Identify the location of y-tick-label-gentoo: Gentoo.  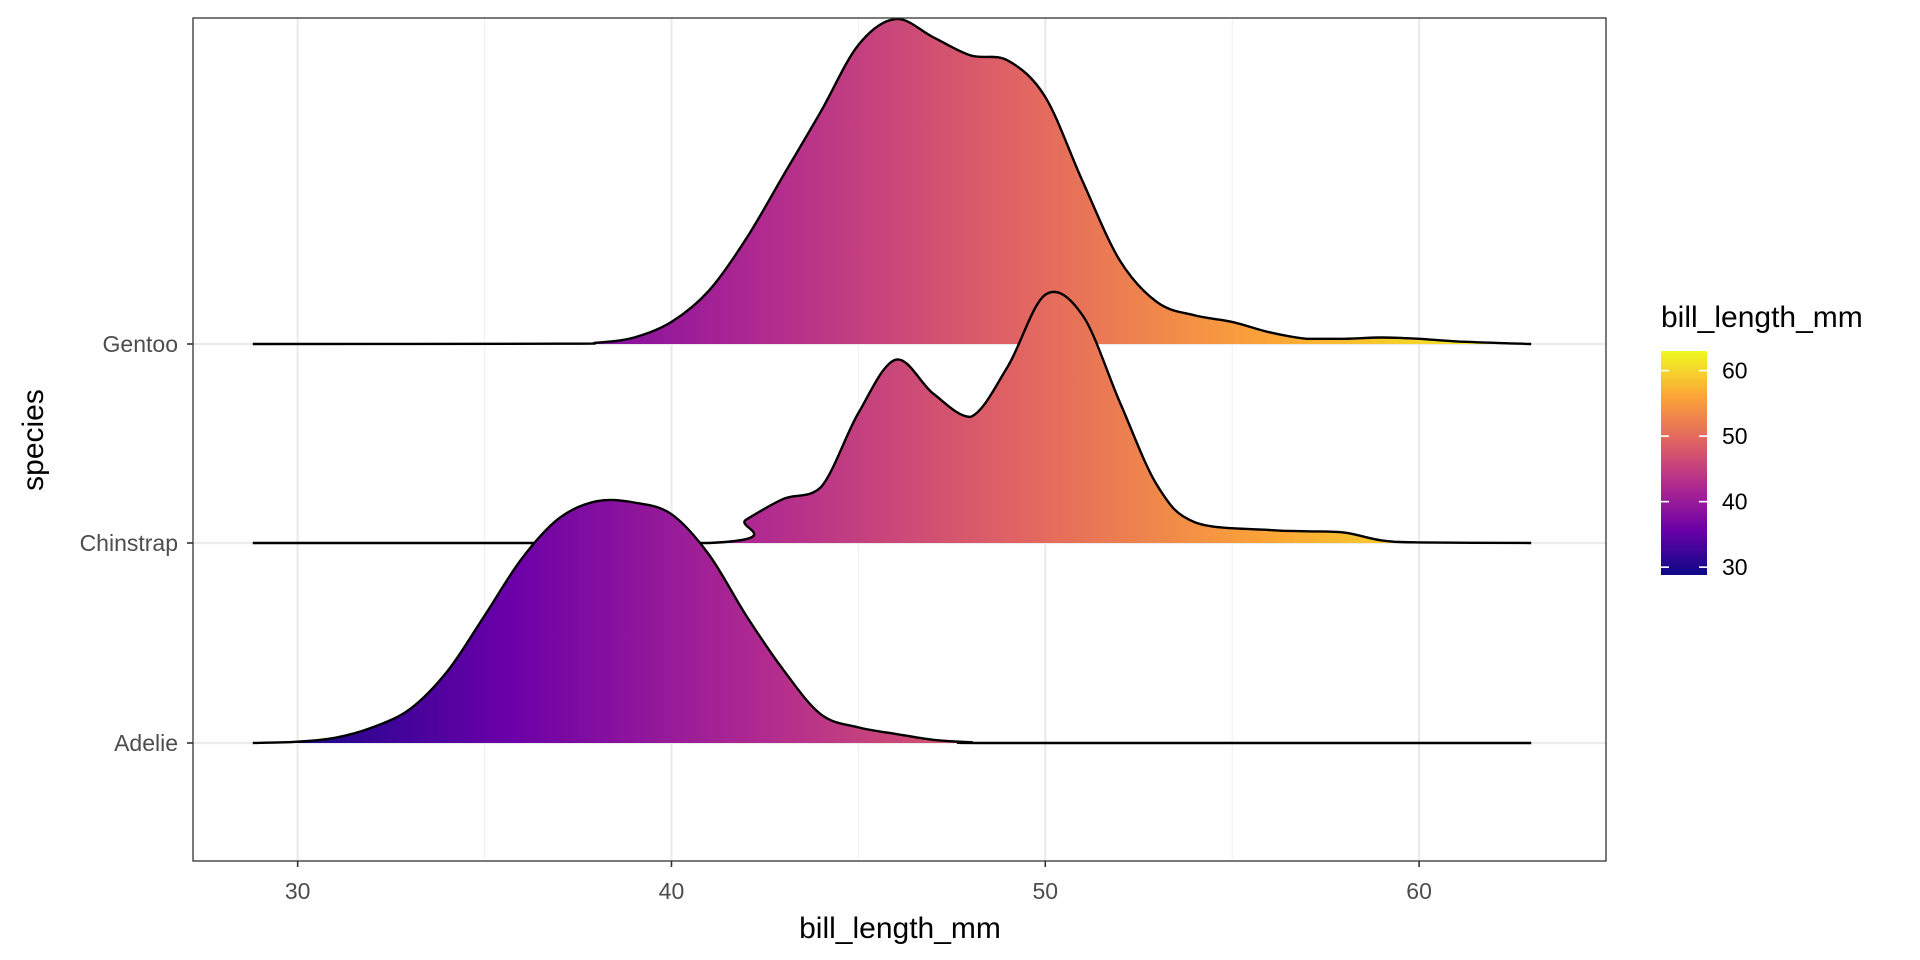
(140, 344).